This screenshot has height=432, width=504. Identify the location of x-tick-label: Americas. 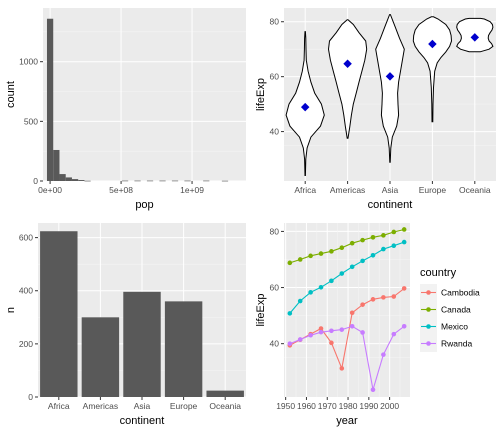
(100, 406).